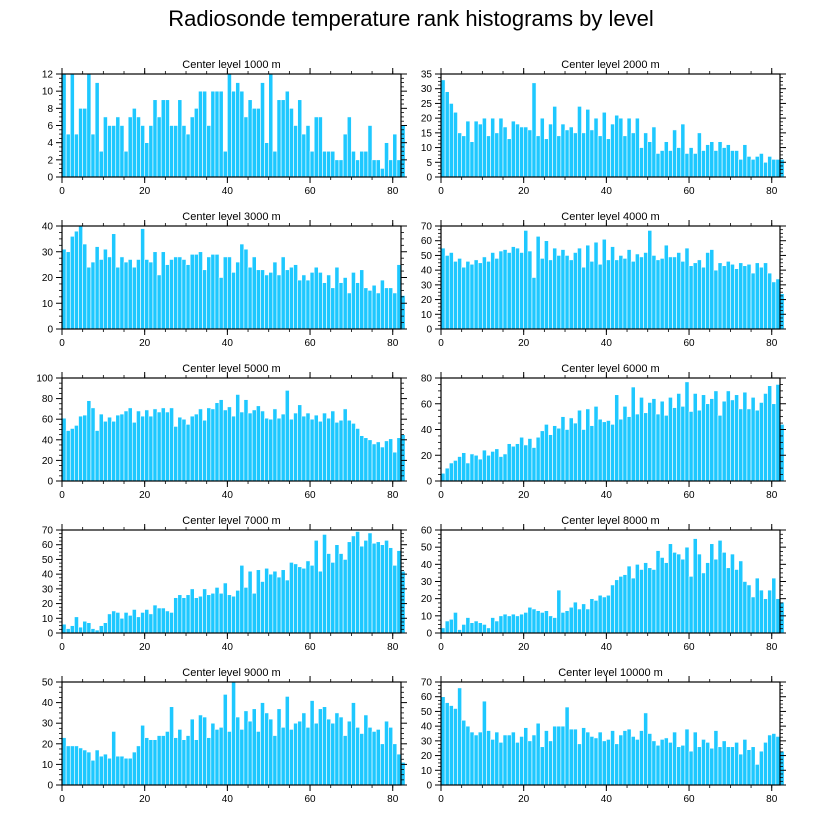 This screenshot has width=822, height=824. Describe the element at coordinates (610, 65) in the screenshot. I see `panel-title: Center level 2000 m` at that location.